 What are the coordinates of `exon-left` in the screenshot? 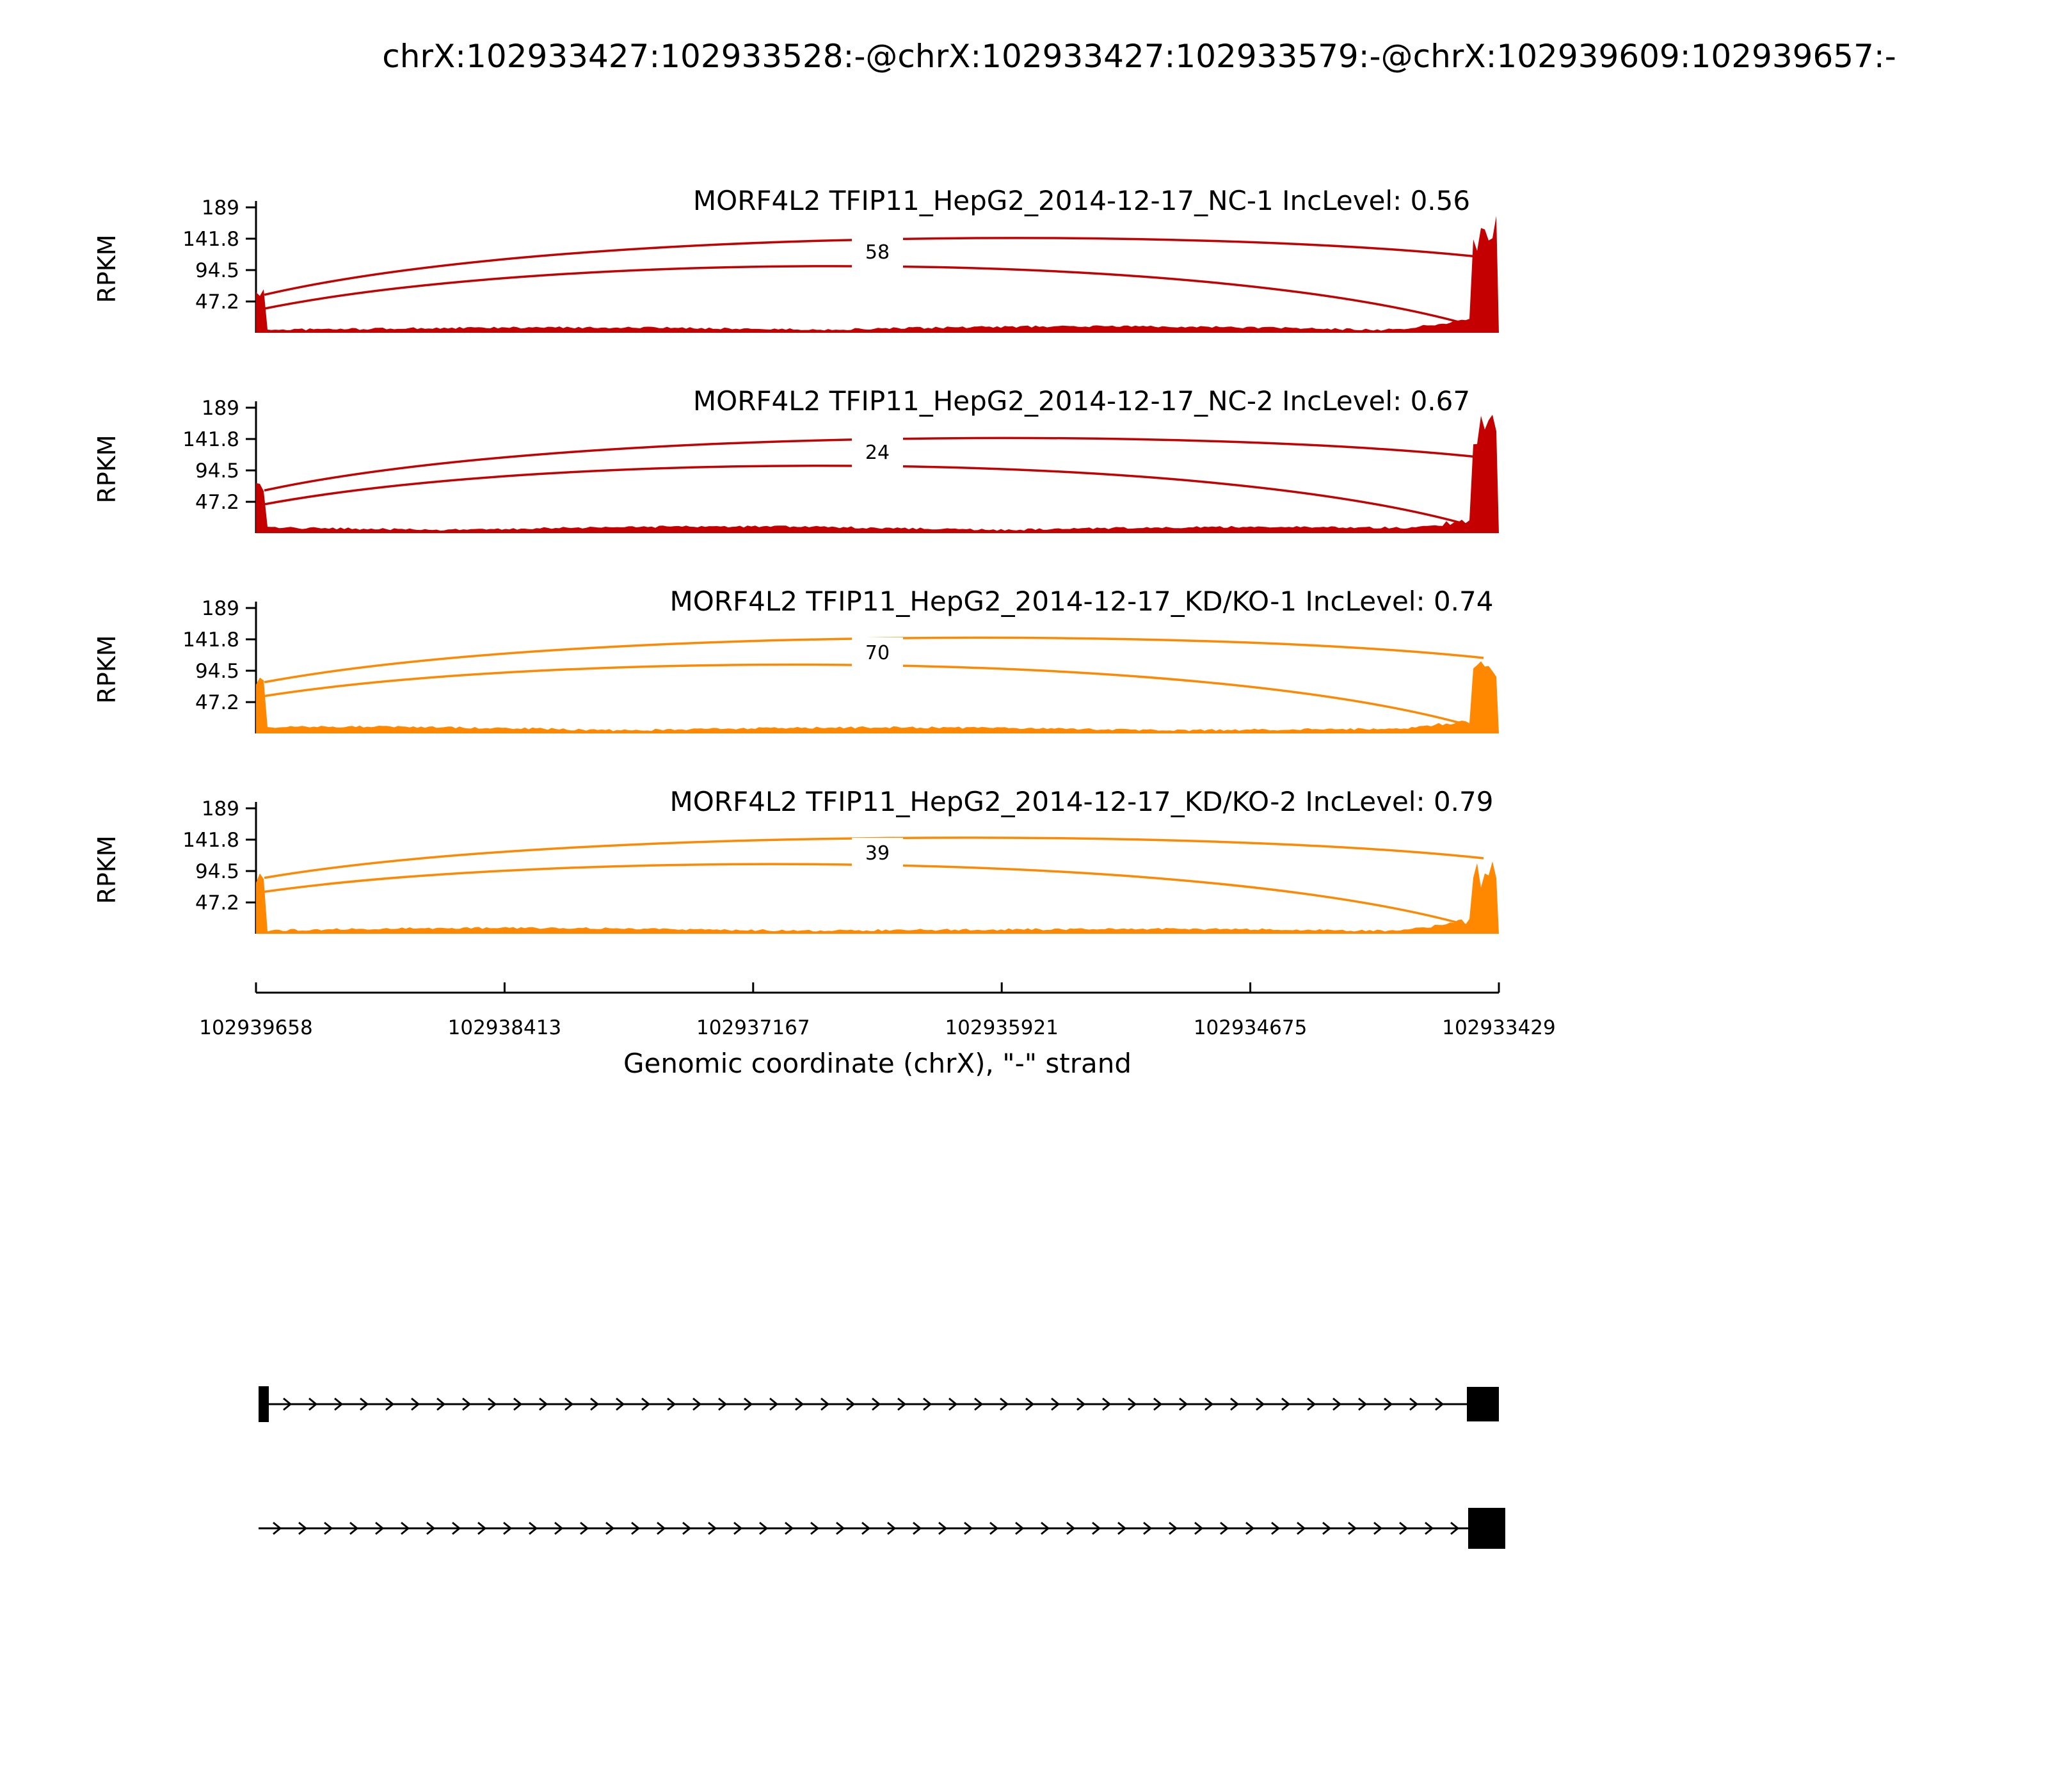 It's located at (264, 1404).